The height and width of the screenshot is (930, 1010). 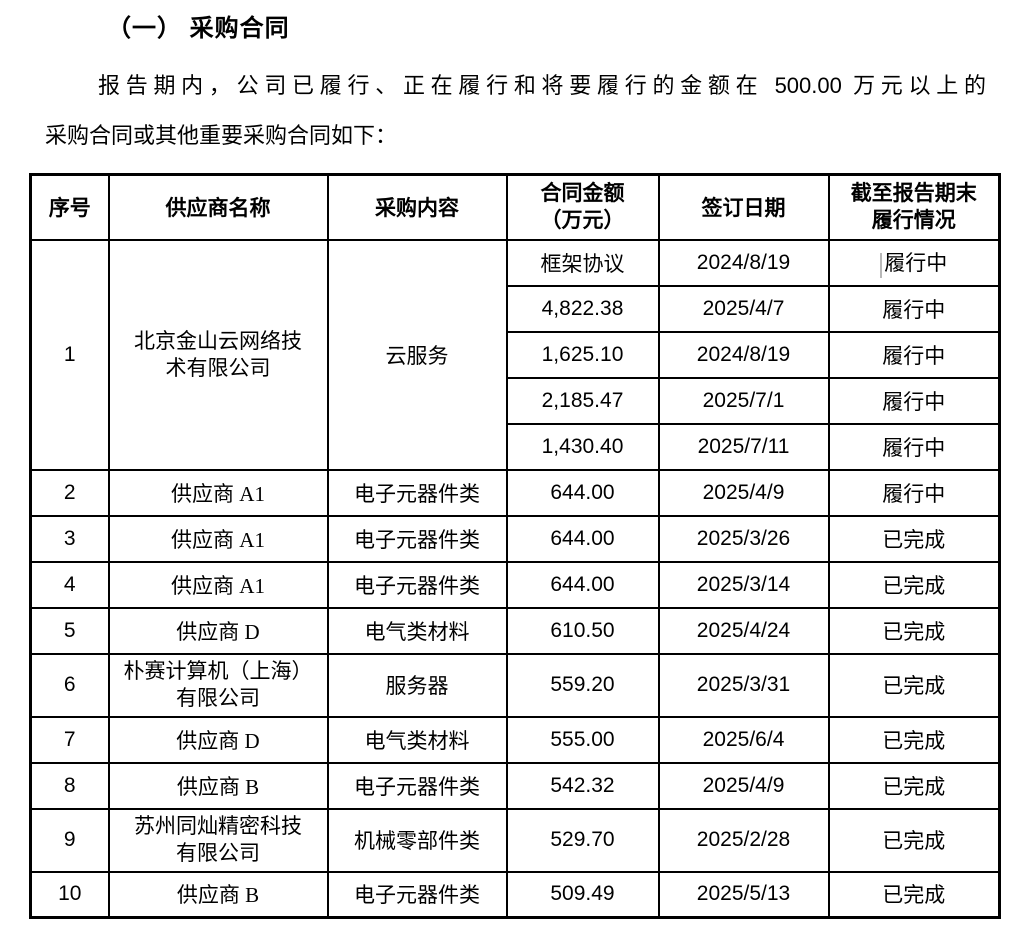 I want to click on seq-cell: 4, so click(x=69, y=584).